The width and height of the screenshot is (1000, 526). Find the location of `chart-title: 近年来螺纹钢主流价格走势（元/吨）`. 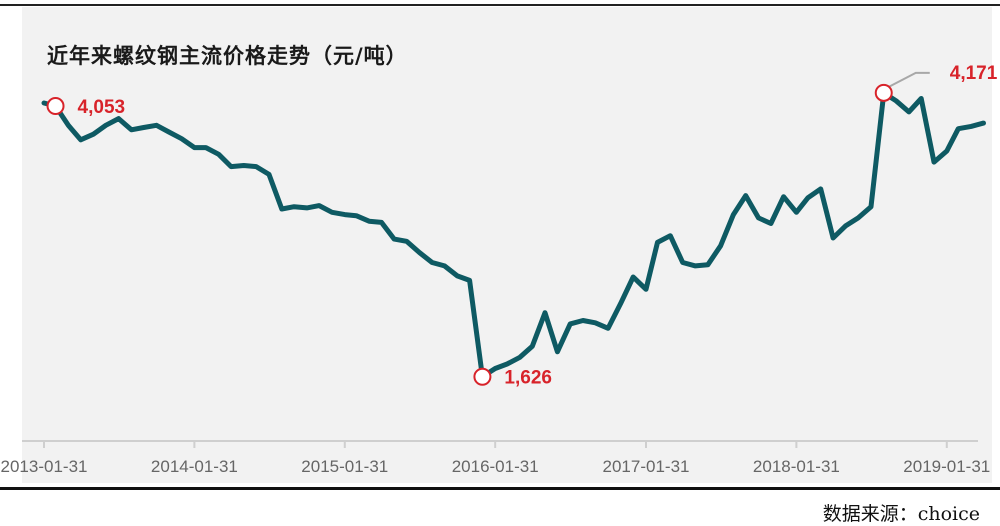

chart-title: 近年来螺纹钢主流价格走势（元/吨） is located at coordinates (227, 56).